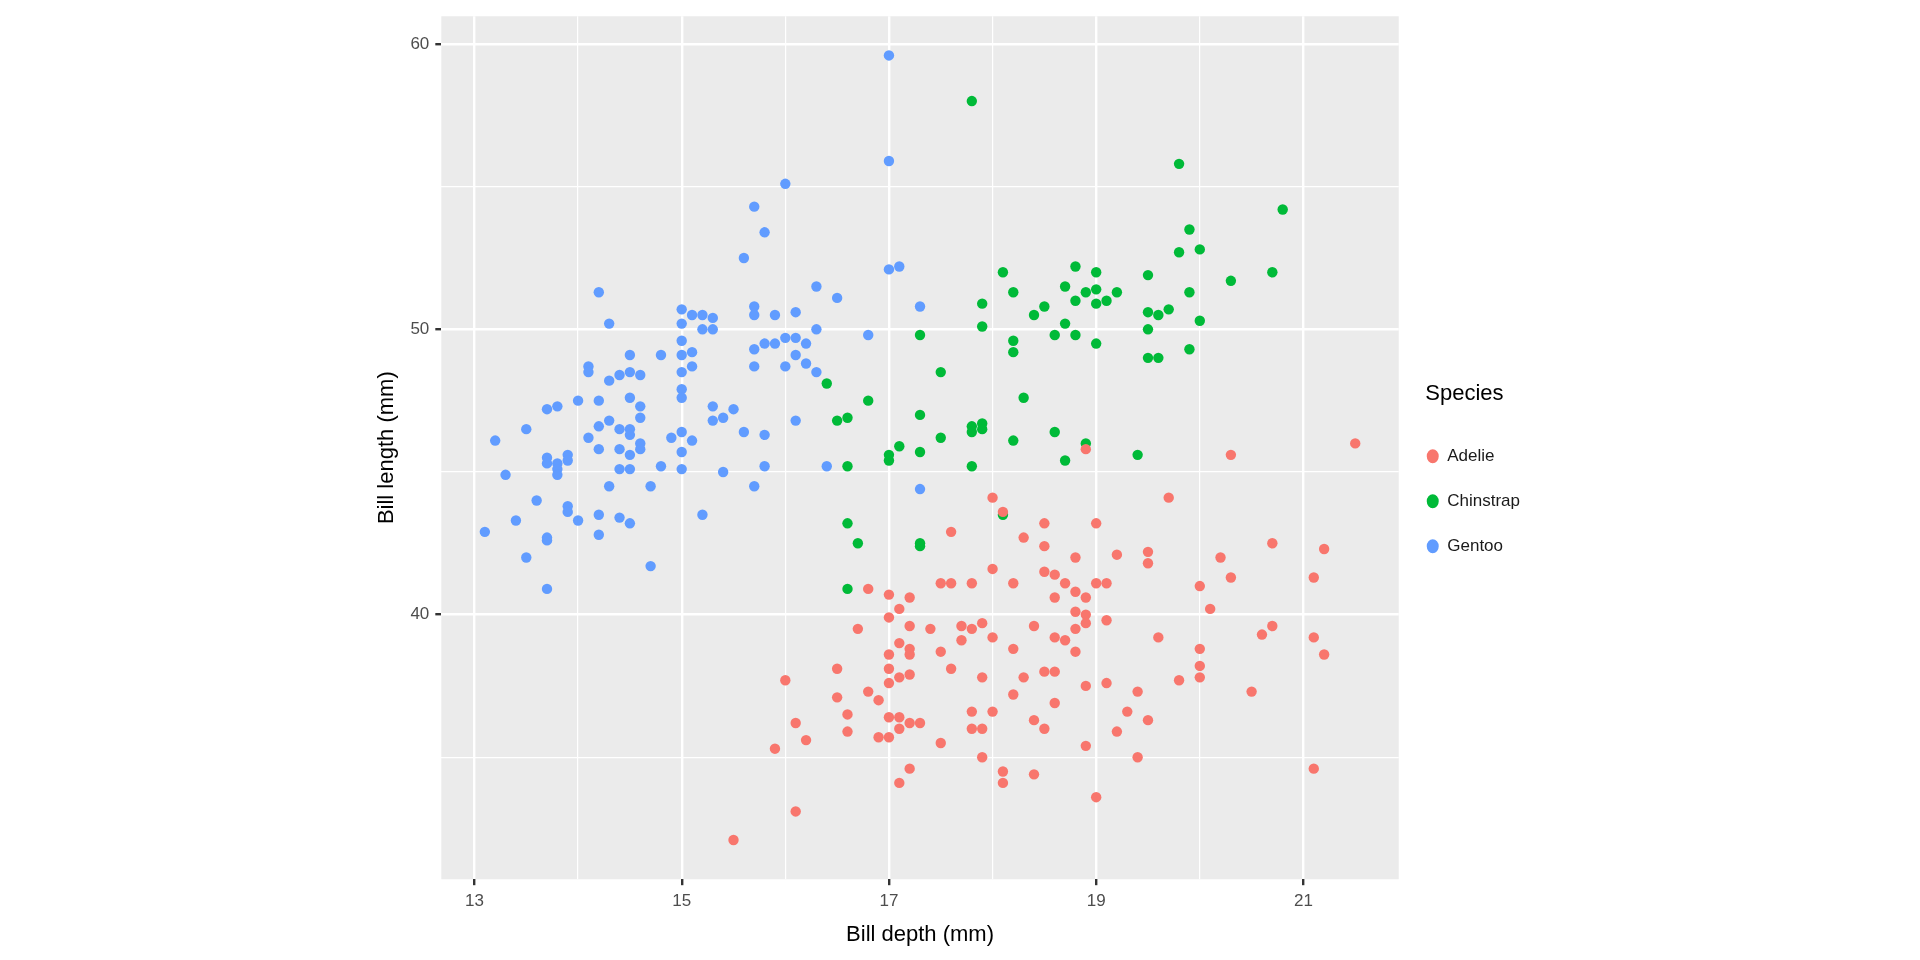  Describe the element at coordinates (474, 901) in the screenshot. I see `x-tick-label: 13` at that location.